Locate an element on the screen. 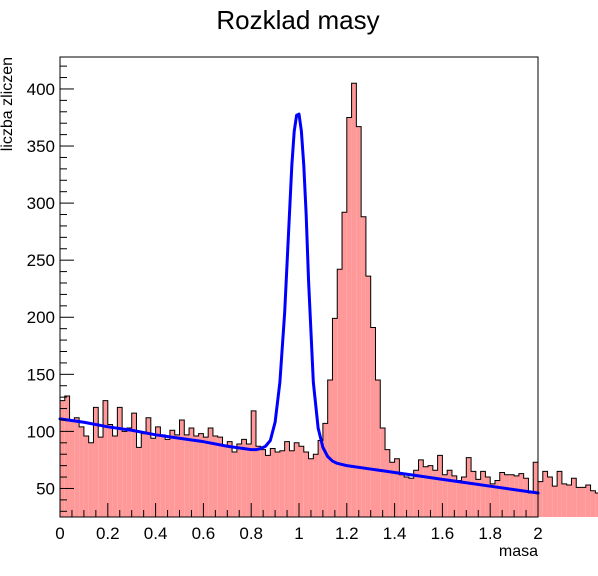  y-tick-label: 200 is located at coordinates (41, 317).